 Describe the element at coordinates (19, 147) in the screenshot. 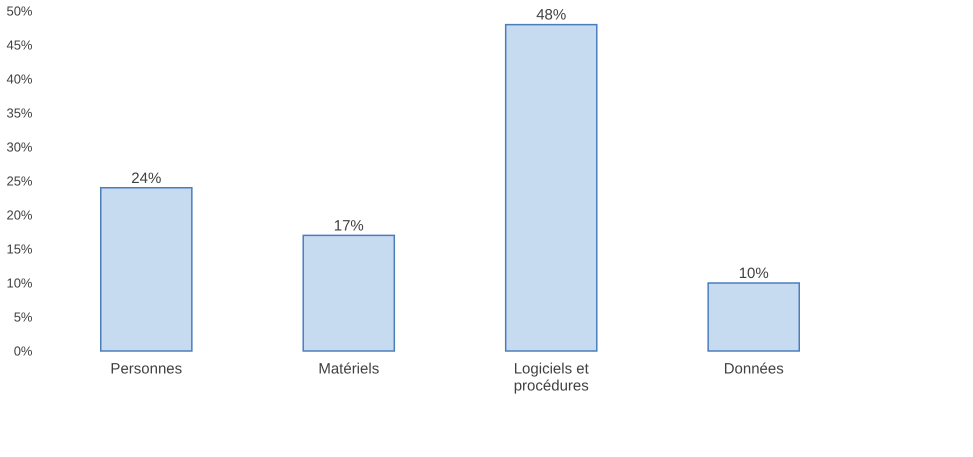

I see `y-tick-label: 30%` at that location.